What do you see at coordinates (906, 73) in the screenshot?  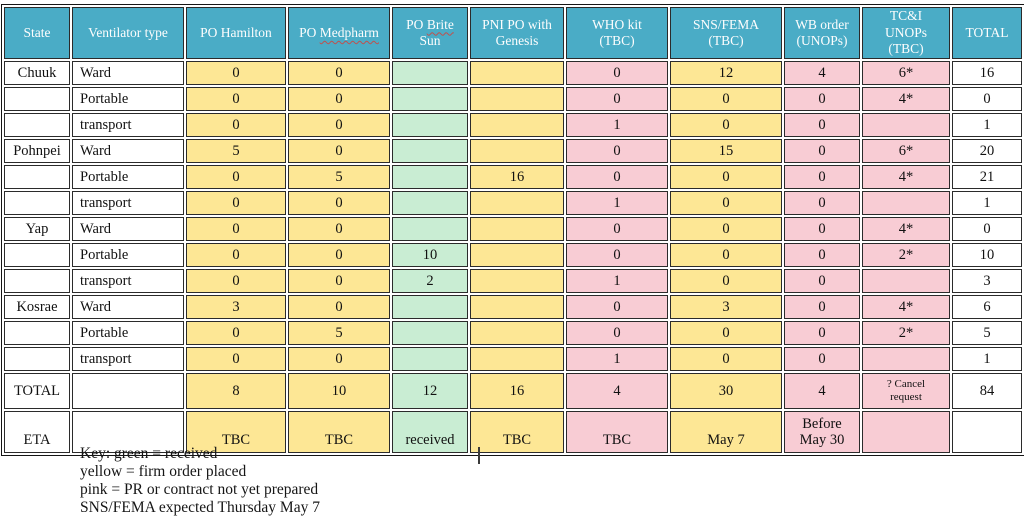 I see `table-cell: 6*` at bounding box center [906, 73].